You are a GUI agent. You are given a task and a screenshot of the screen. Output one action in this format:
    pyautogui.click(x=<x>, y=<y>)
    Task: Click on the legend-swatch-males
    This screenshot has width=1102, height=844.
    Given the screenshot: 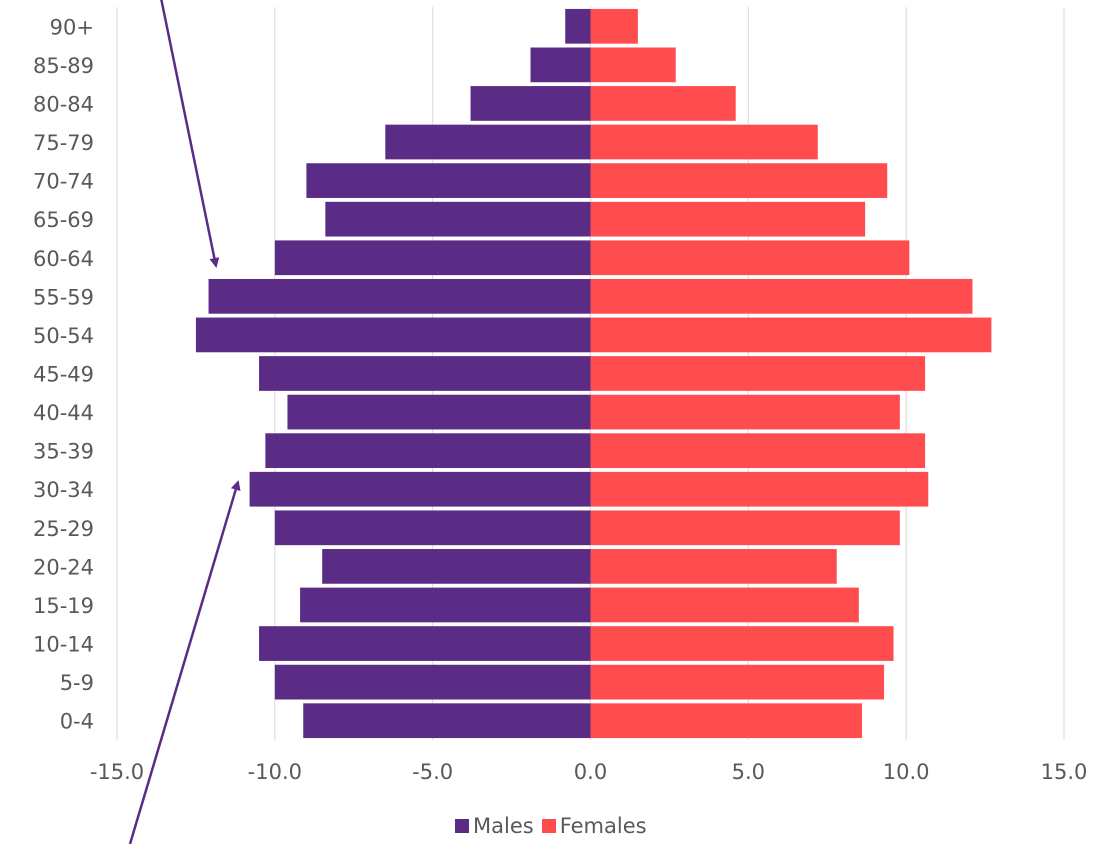 What is the action you would take?
    pyautogui.click(x=462, y=826)
    